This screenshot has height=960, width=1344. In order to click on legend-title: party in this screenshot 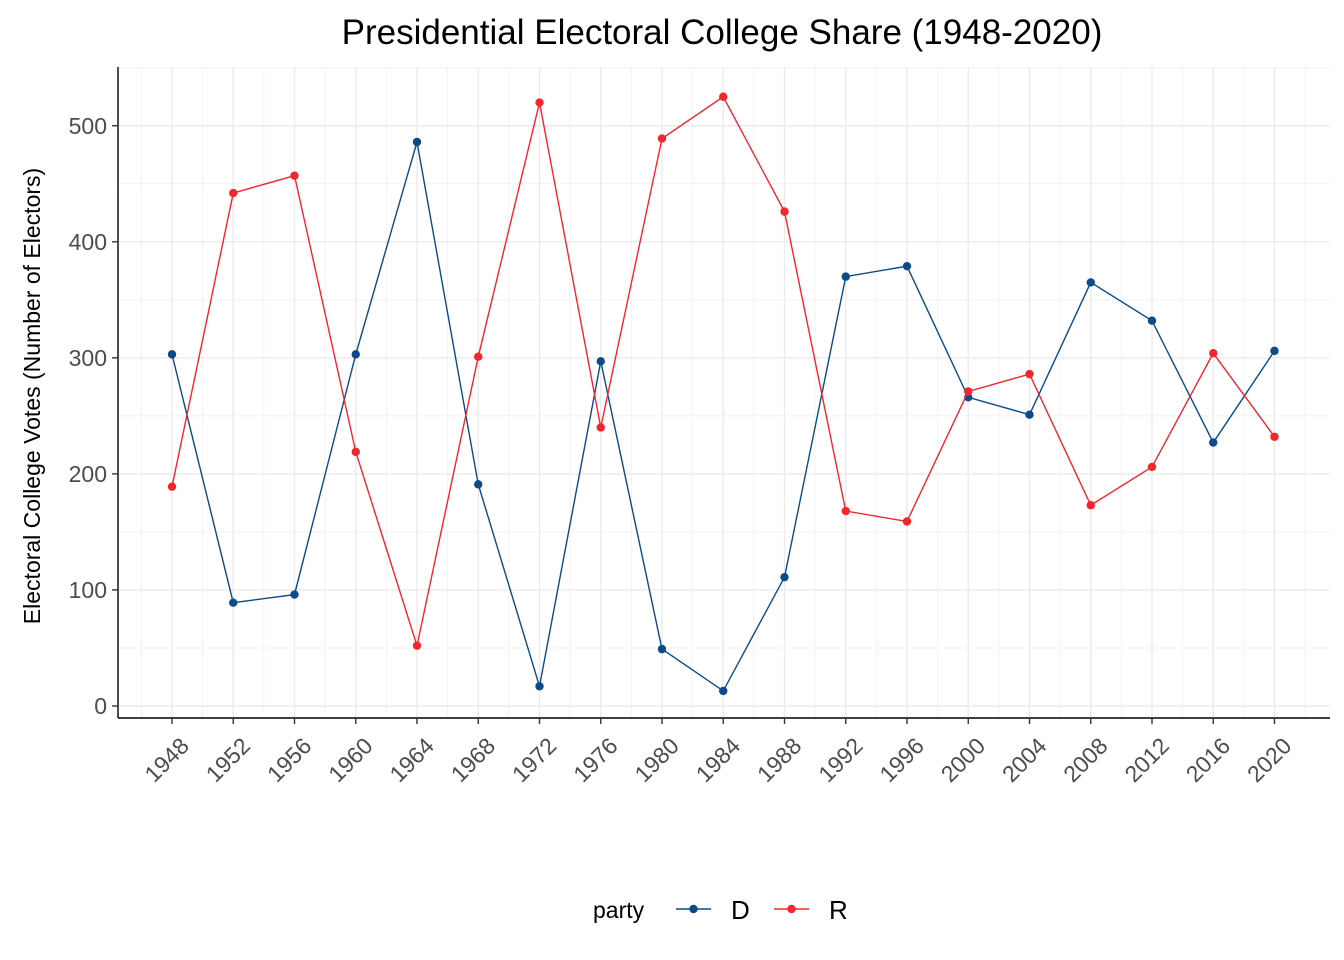, I will do `click(619, 910)`.